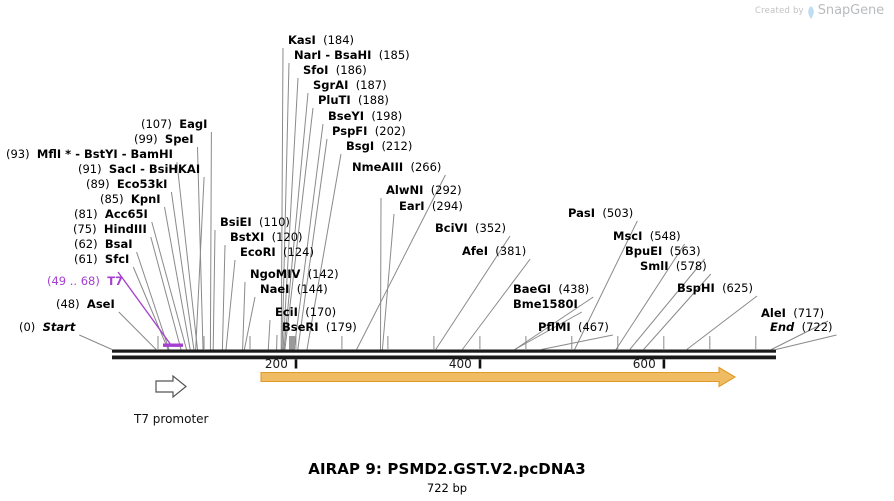  Describe the element at coordinates (98, 184) in the screenshot. I see `enzyme-position: (89)` at that location.